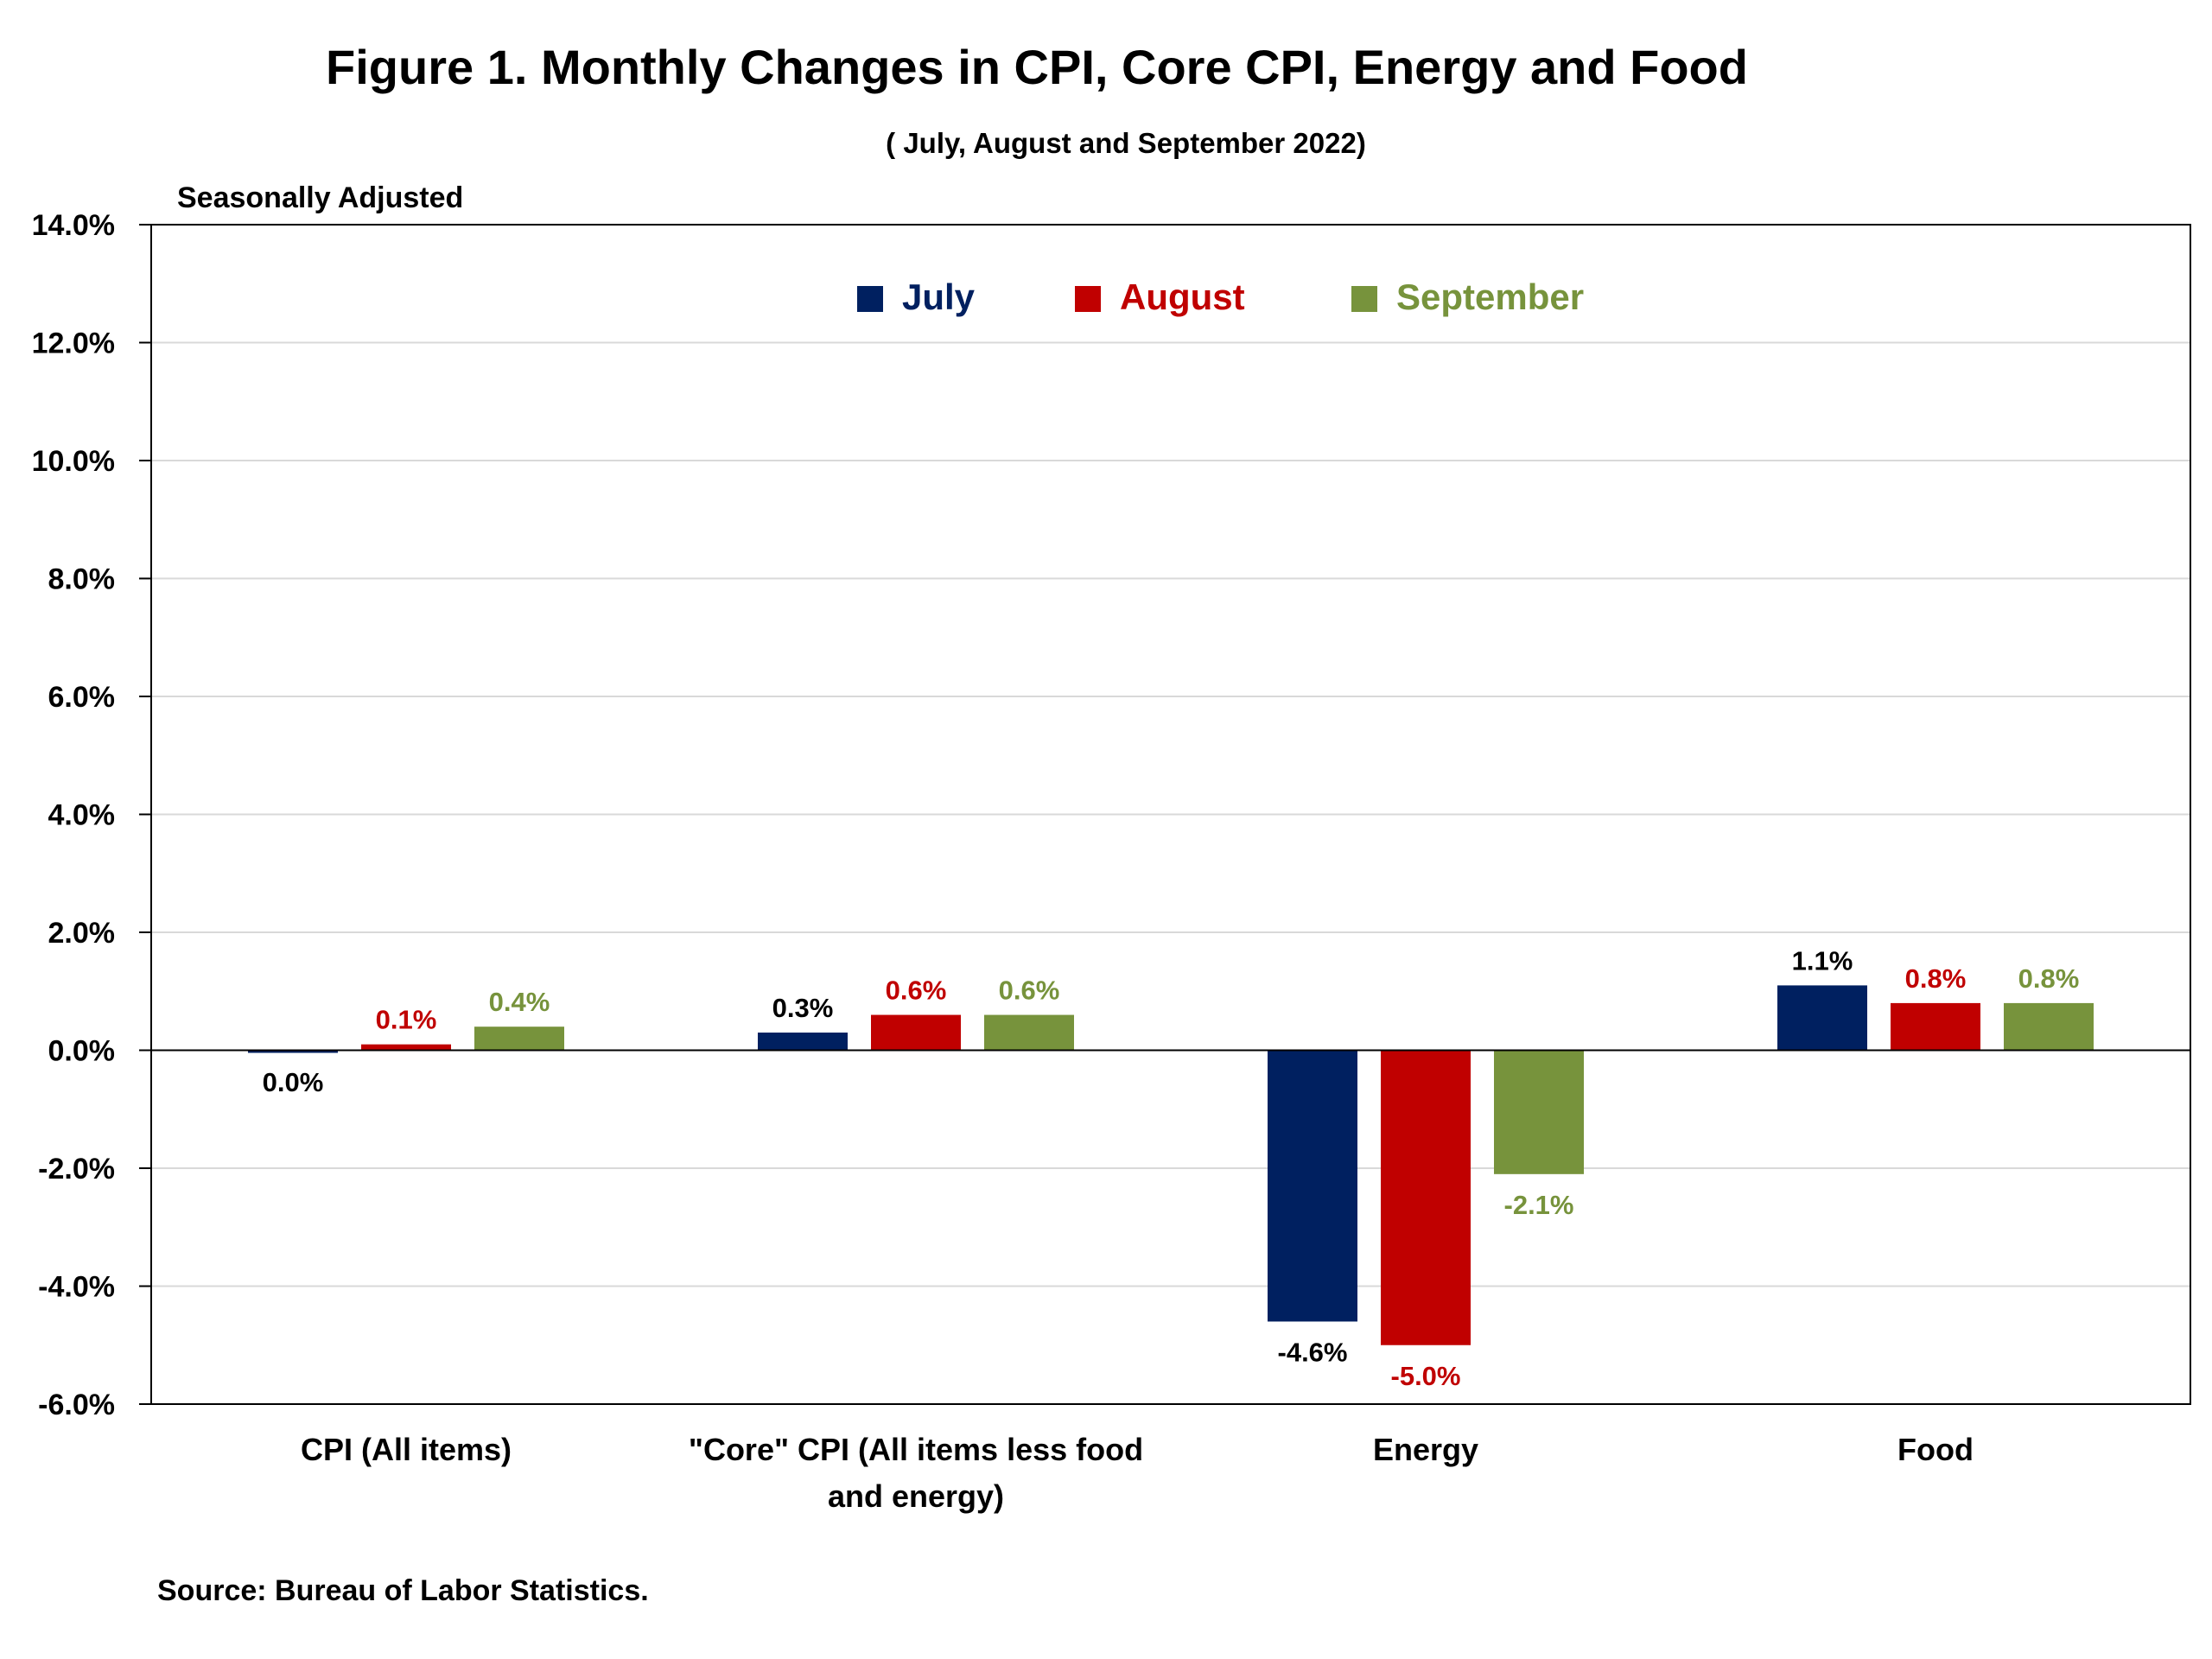 This screenshot has width=2212, height=1659. I want to click on y-tick-label: 4.0%, so click(82, 815).